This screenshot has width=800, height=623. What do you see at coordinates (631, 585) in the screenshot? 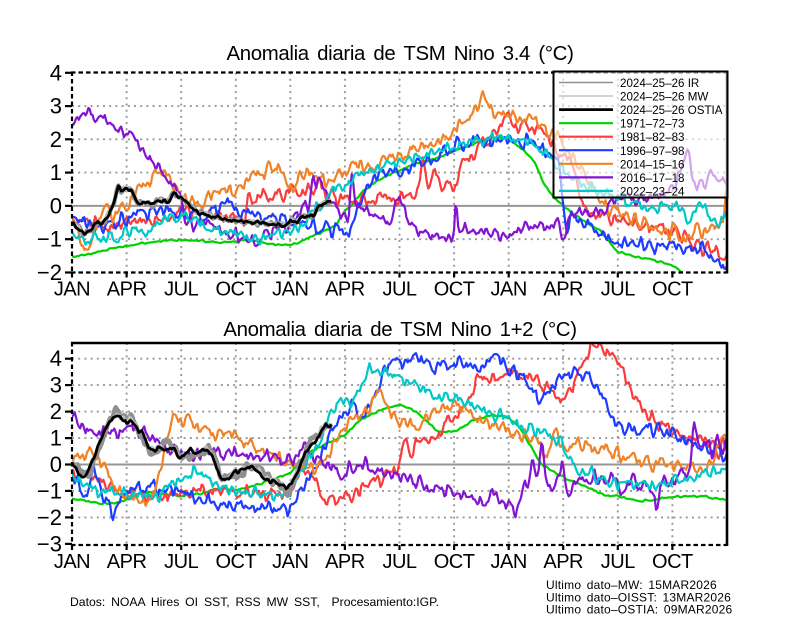
I see `svg-text: Ultimo dato–MW: 15MAR2026` at bounding box center [631, 585].